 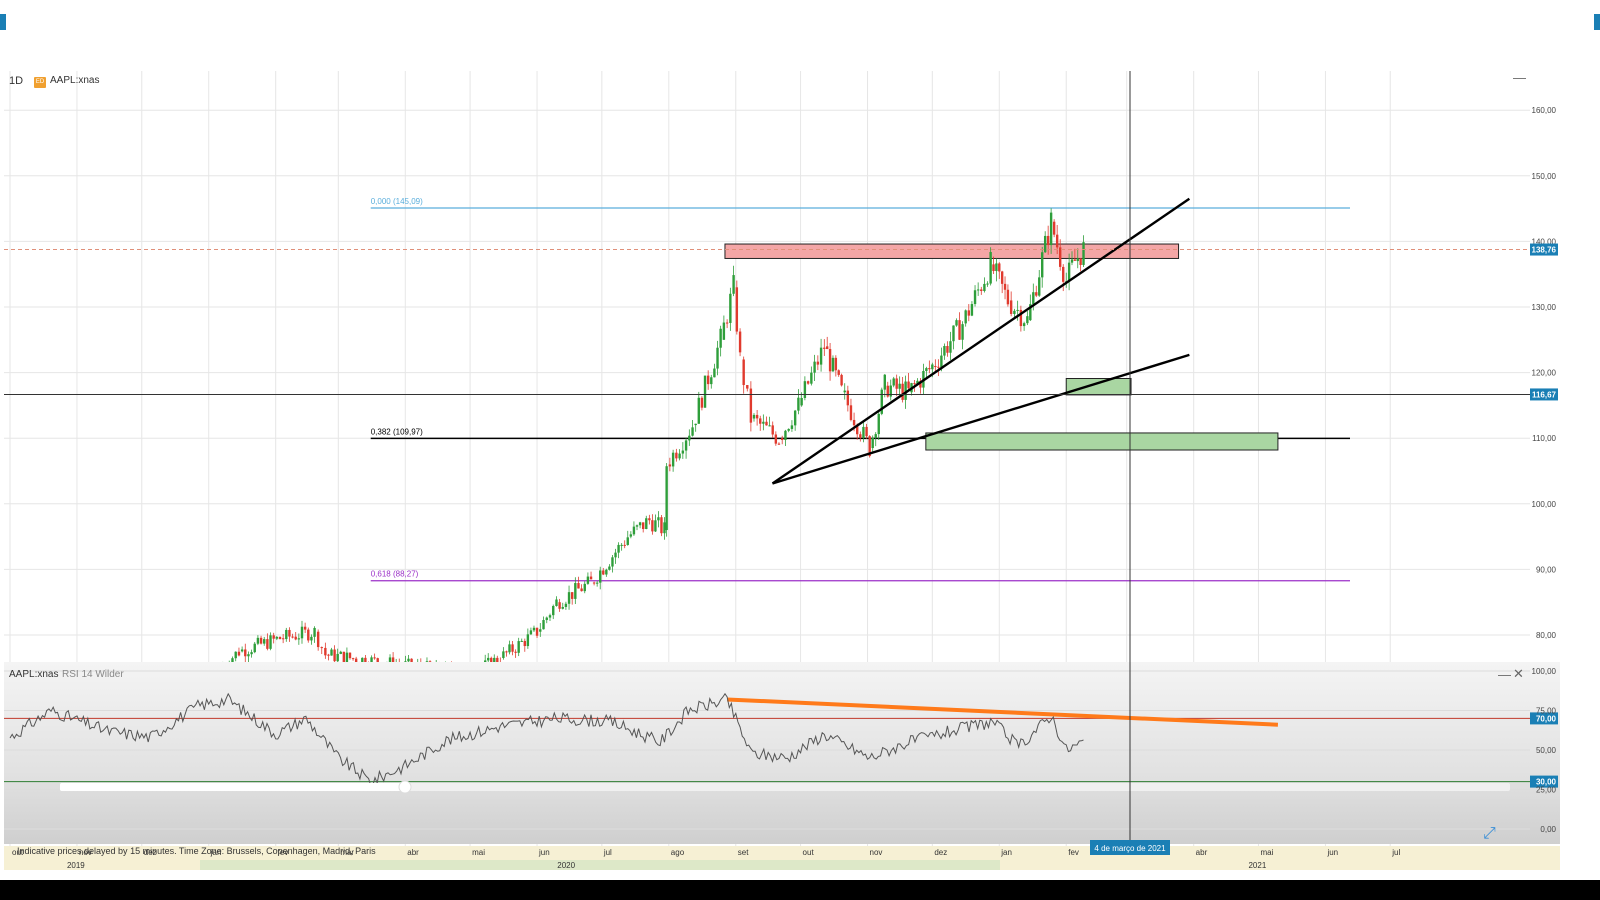 I want to click on rsi-close-icon: ✕, so click(x=1518, y=673).